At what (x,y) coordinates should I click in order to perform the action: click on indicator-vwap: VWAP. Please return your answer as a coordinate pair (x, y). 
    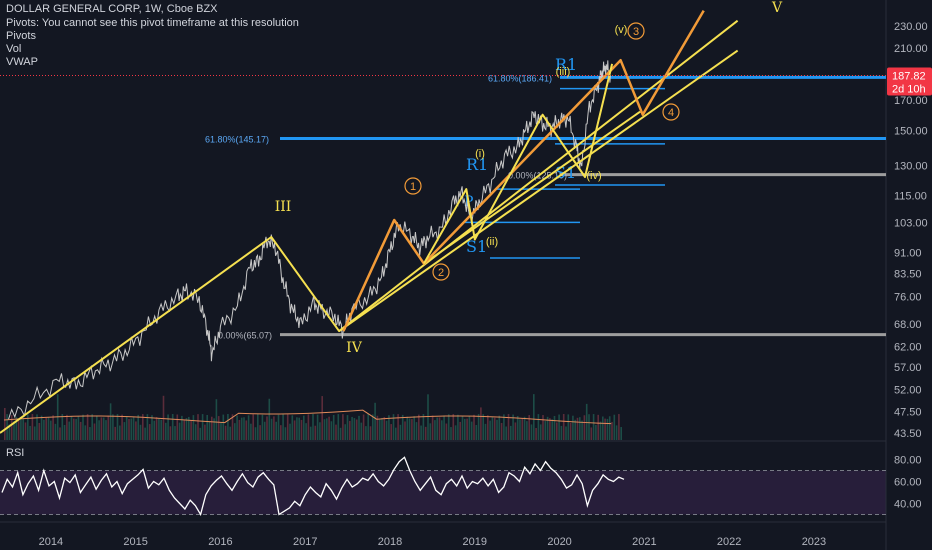
    Looking at the image, I should click on (22, 62).